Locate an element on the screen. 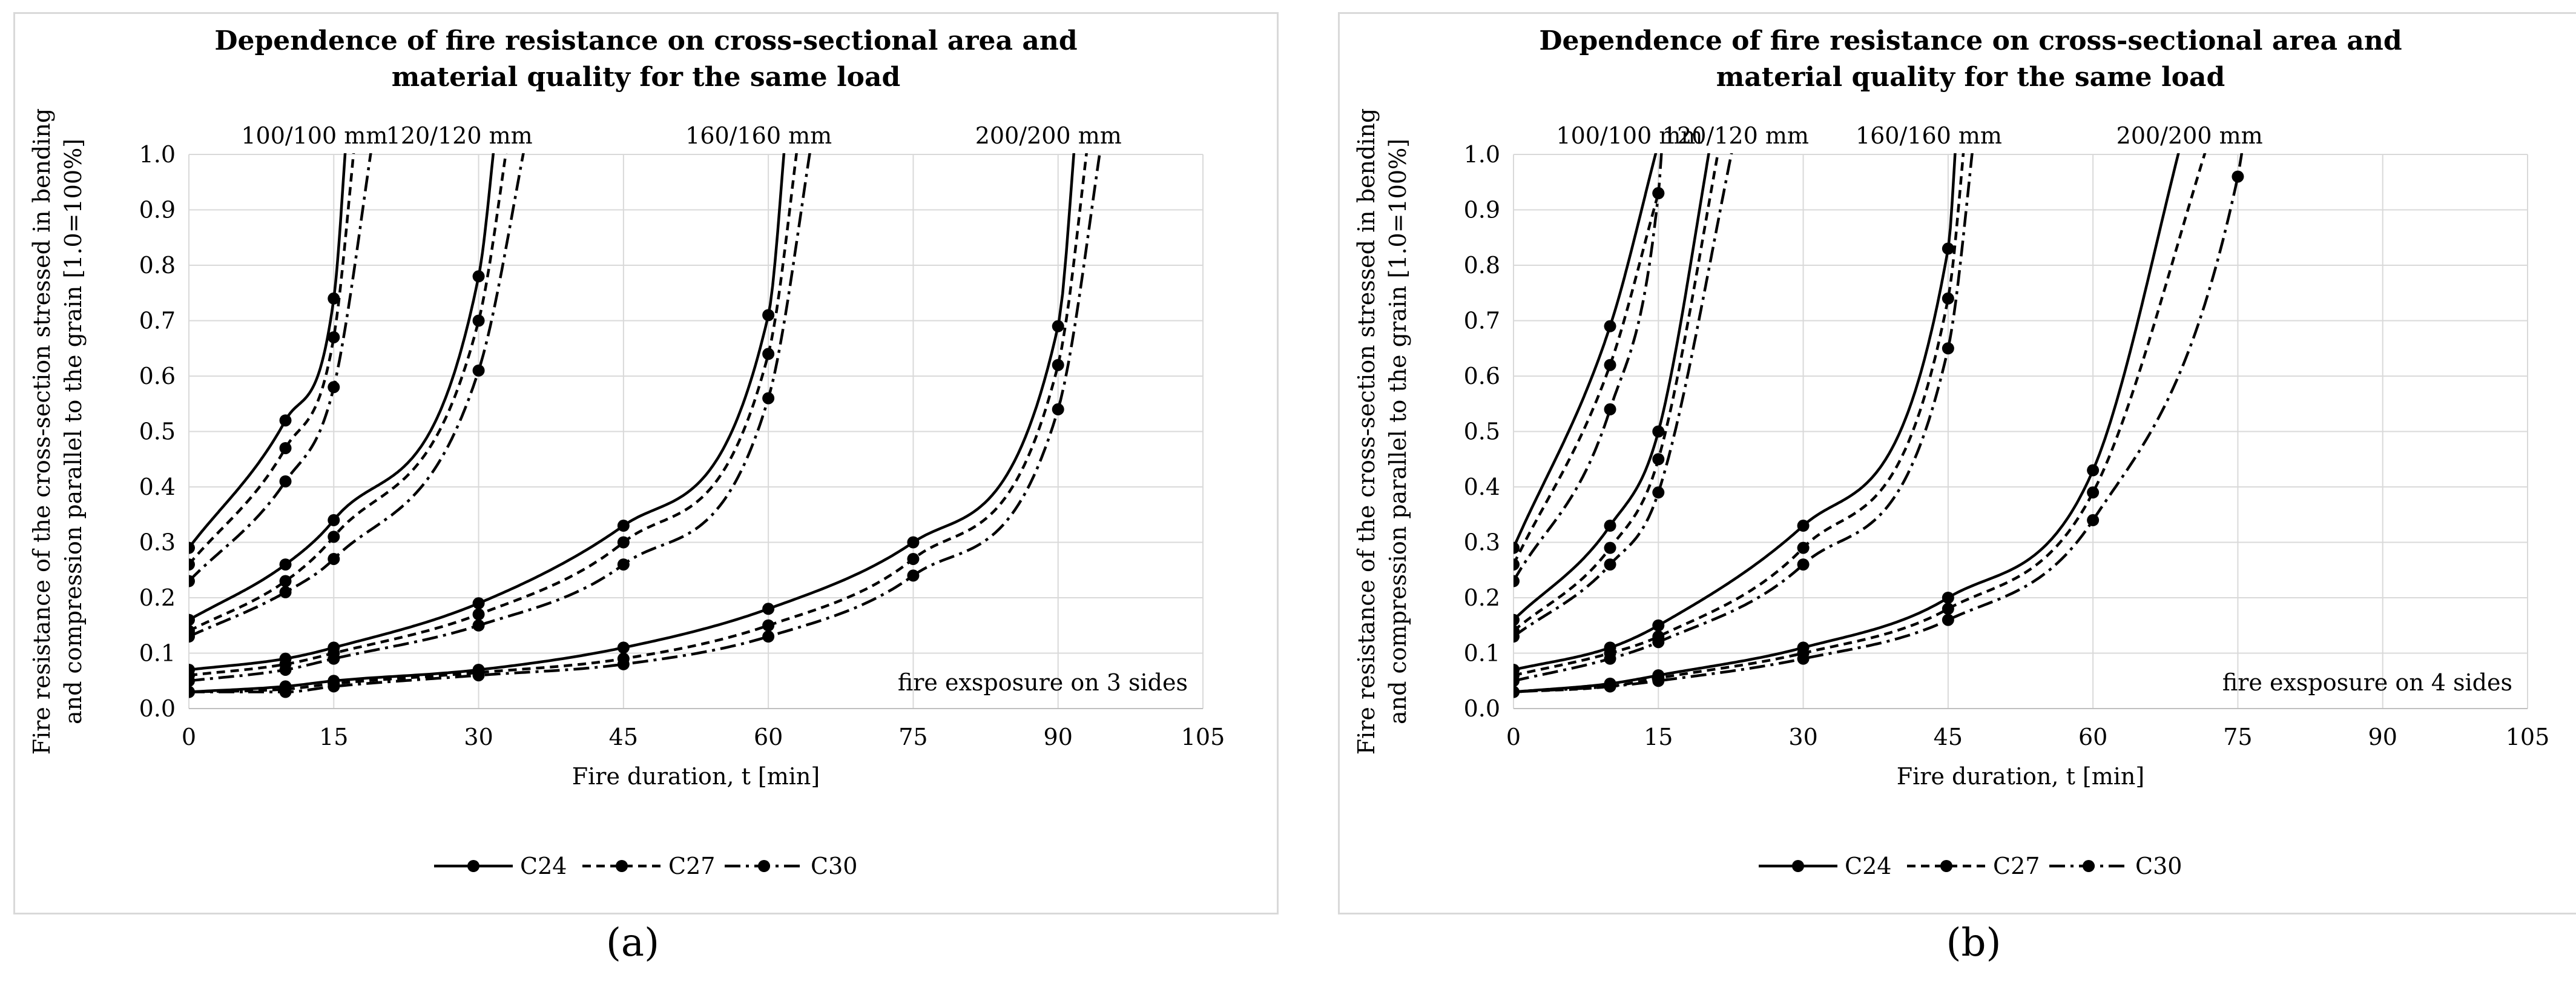 This screenshot has width=2576, height=992. y-tick-label: 0.7 is located at coordinates (1482, 321).